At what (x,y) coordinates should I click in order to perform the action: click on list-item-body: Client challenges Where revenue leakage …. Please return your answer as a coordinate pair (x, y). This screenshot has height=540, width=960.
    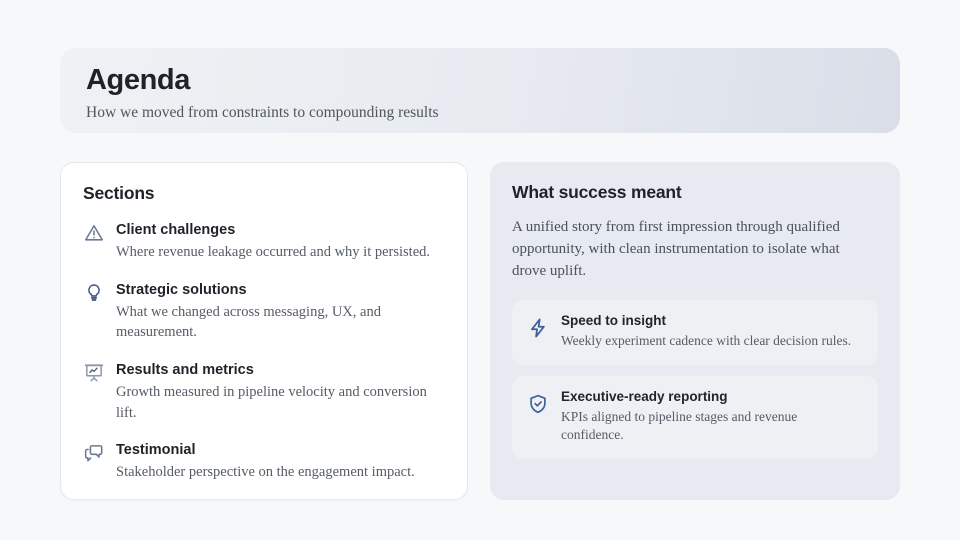
    Looking at the image, I should click on (280, 241).